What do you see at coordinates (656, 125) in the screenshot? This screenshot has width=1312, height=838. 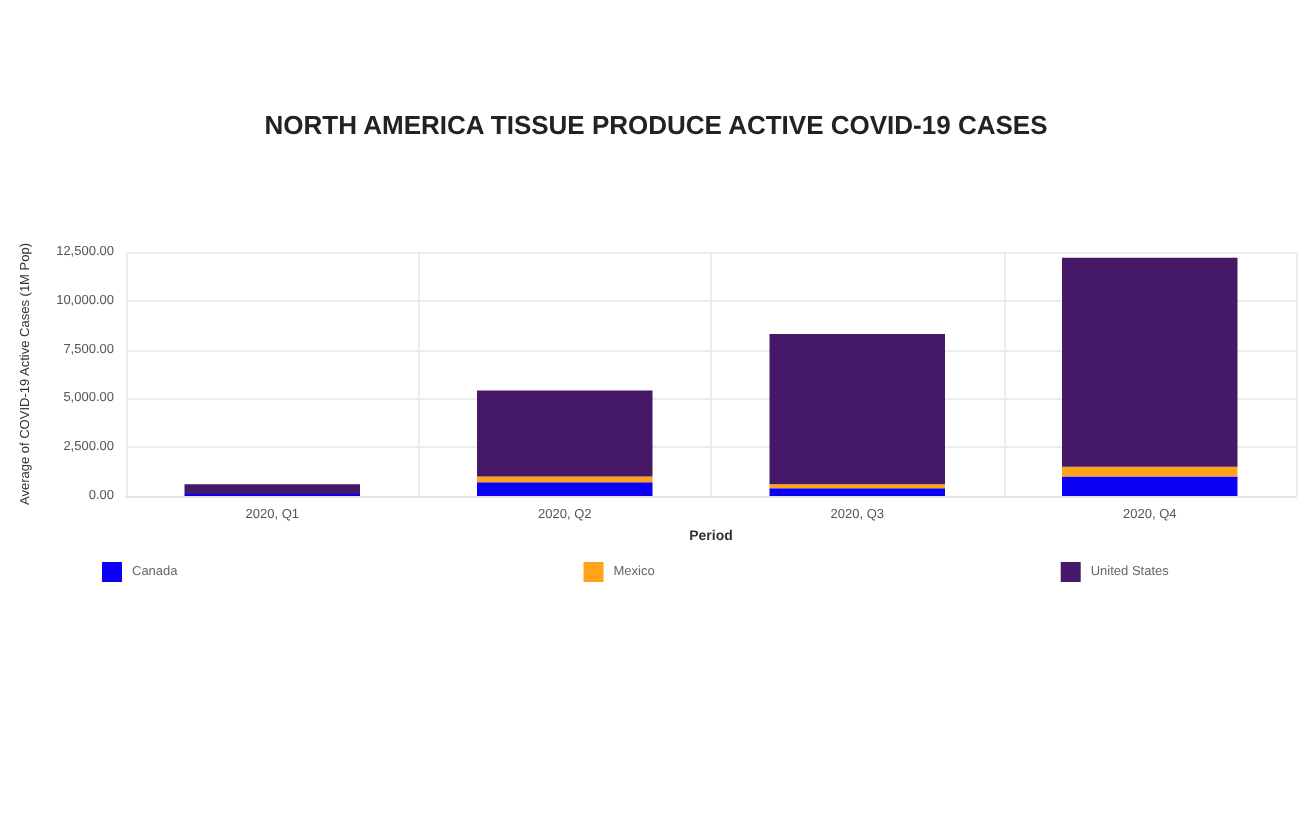 I see `chart-title: NORTH AMERICA TISSUE PRODUCE ACTIVE COVID-19 CASES` at bounding box center [656, 125].